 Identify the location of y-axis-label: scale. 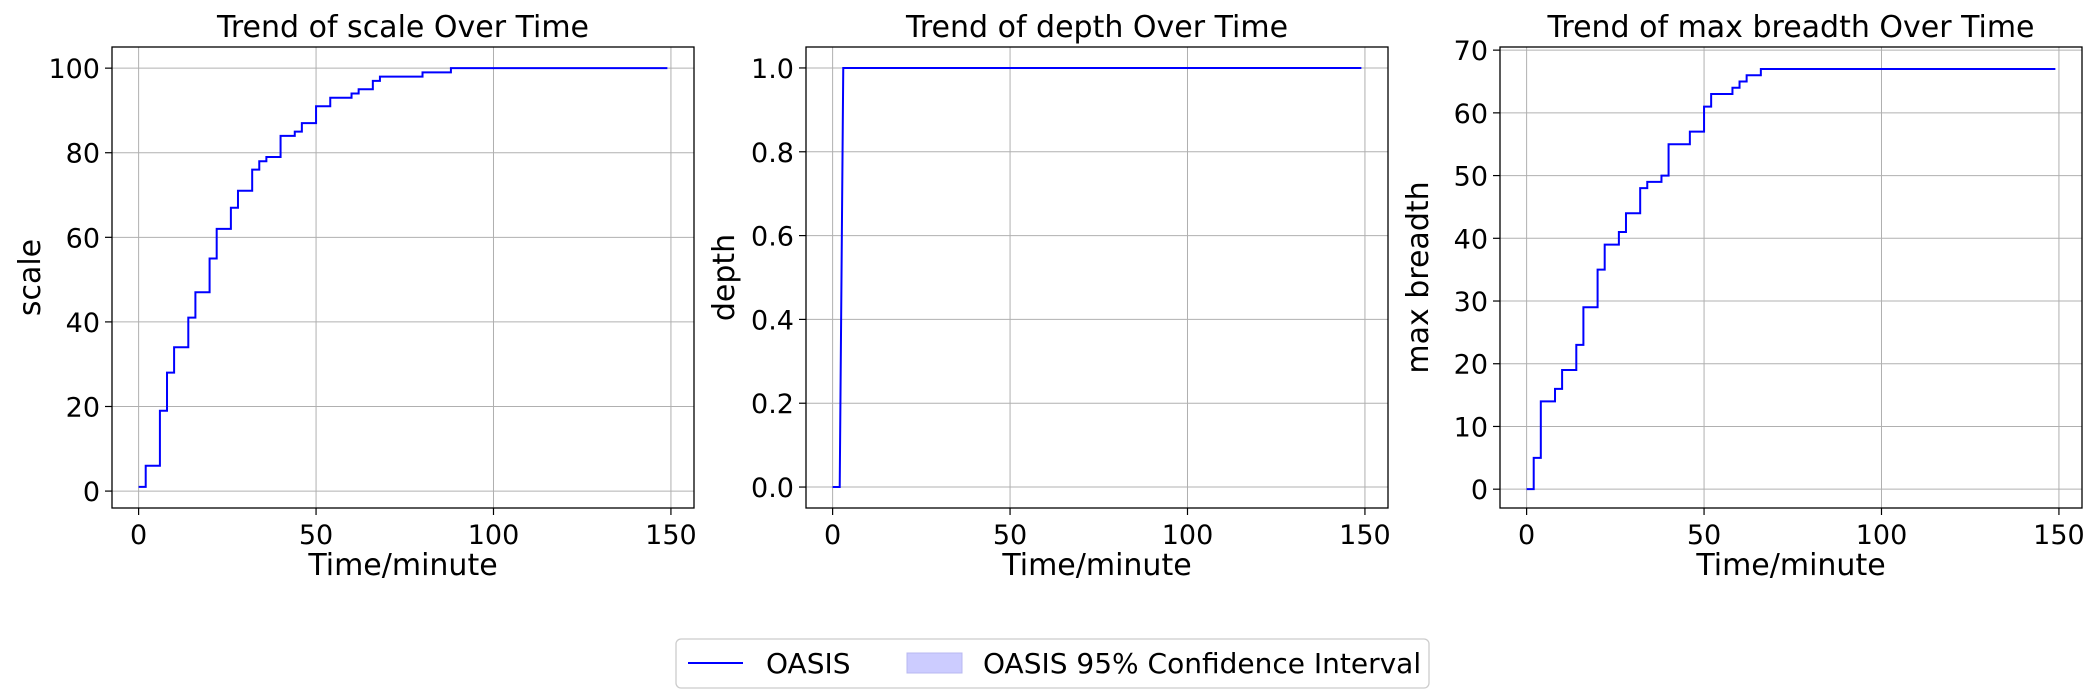
(30, 277).